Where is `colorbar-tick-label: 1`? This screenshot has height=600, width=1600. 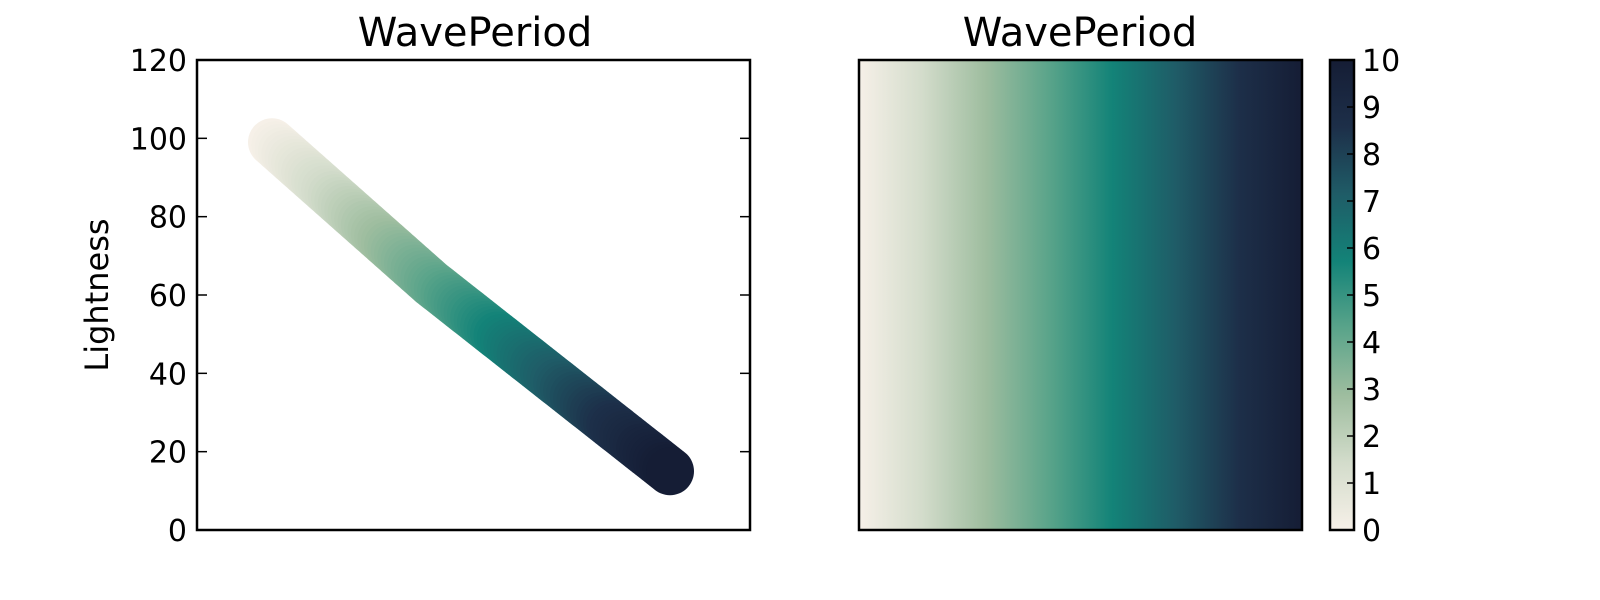
colorbar-tick-label: 1 is located at coordinates (1371, 484).